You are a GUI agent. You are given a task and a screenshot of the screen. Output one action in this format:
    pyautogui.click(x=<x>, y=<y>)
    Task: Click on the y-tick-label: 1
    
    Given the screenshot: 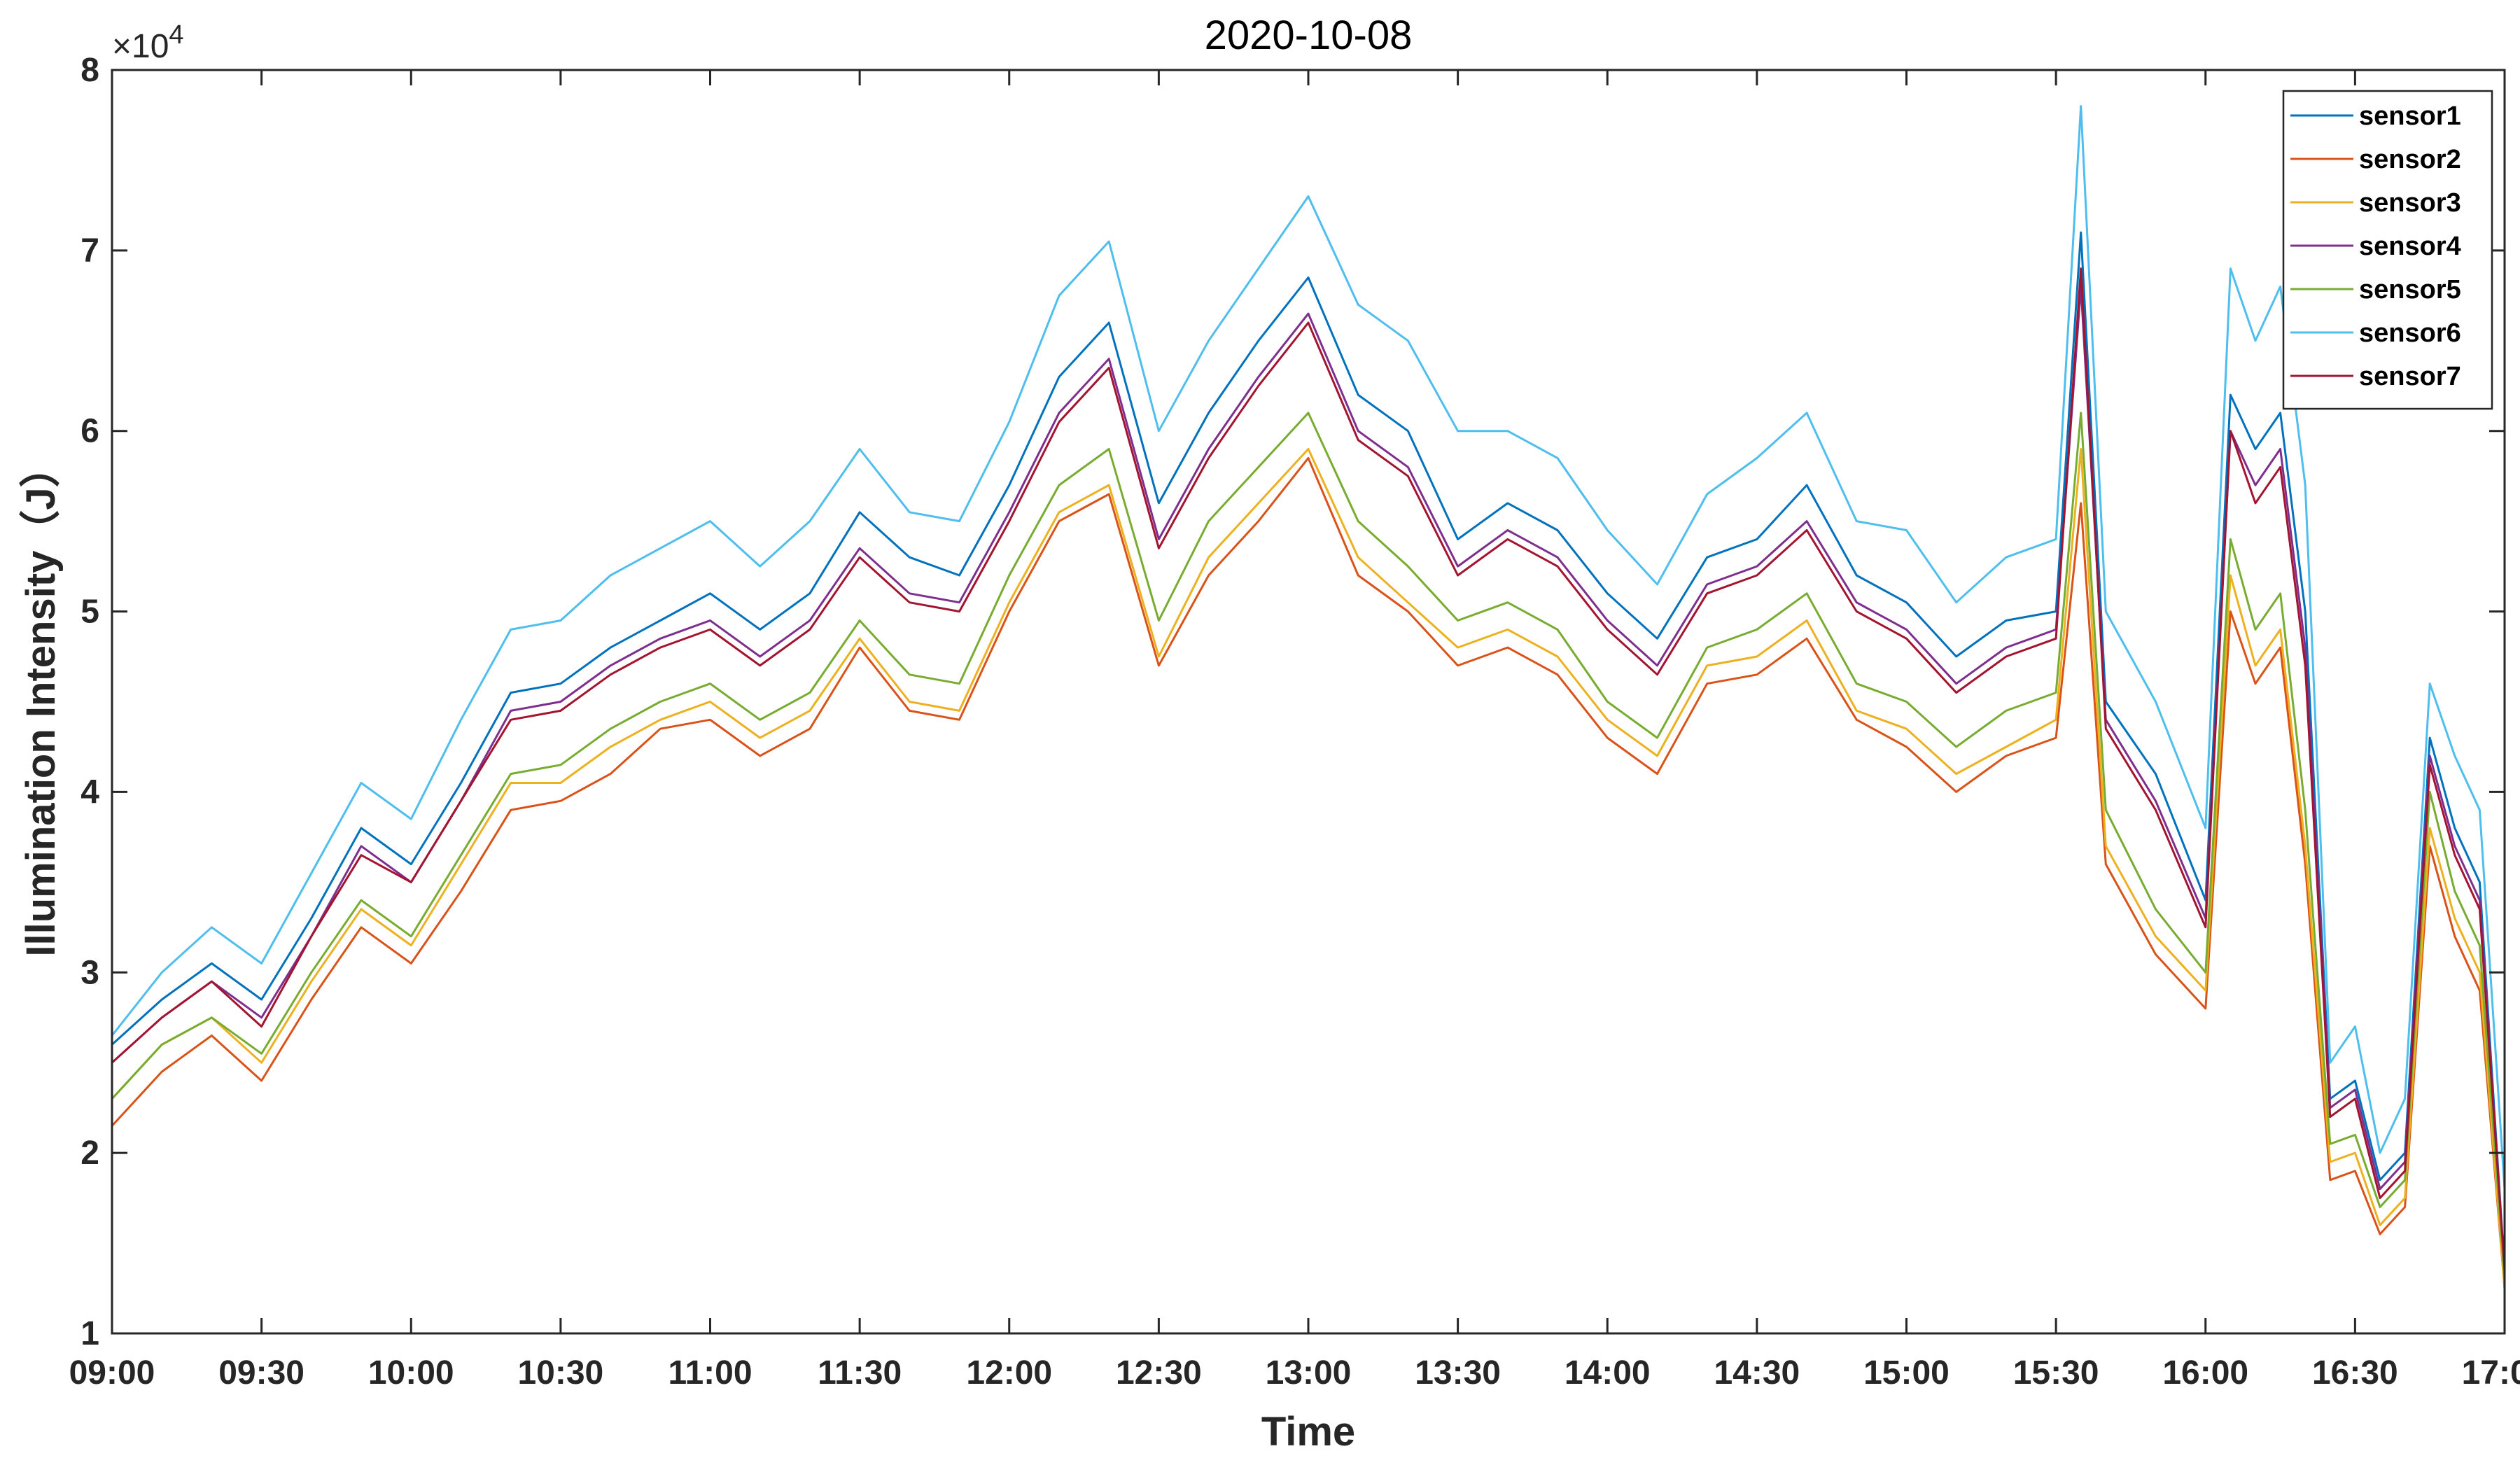 What is the action you would take?
    pyautogui.click(x=89, y=1333)
    